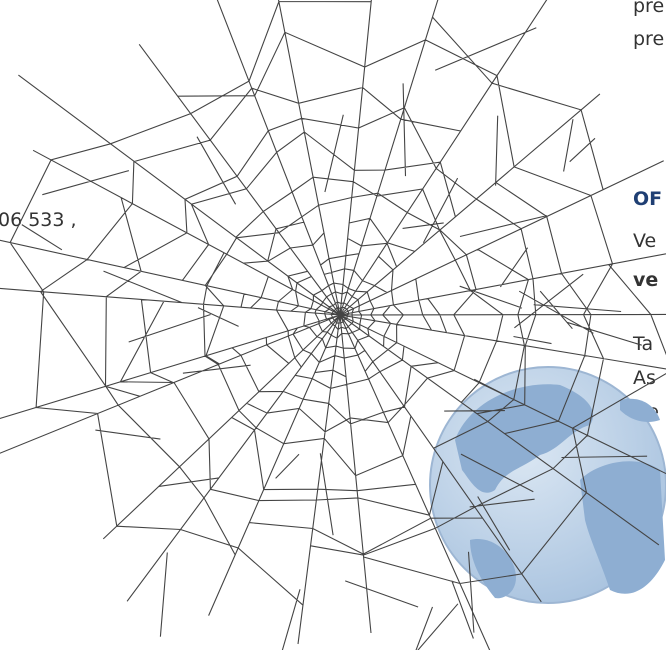  What do you see at coordinates (547, 485) in the screenshot?
I see `globe` at bounding box center [547, 485].